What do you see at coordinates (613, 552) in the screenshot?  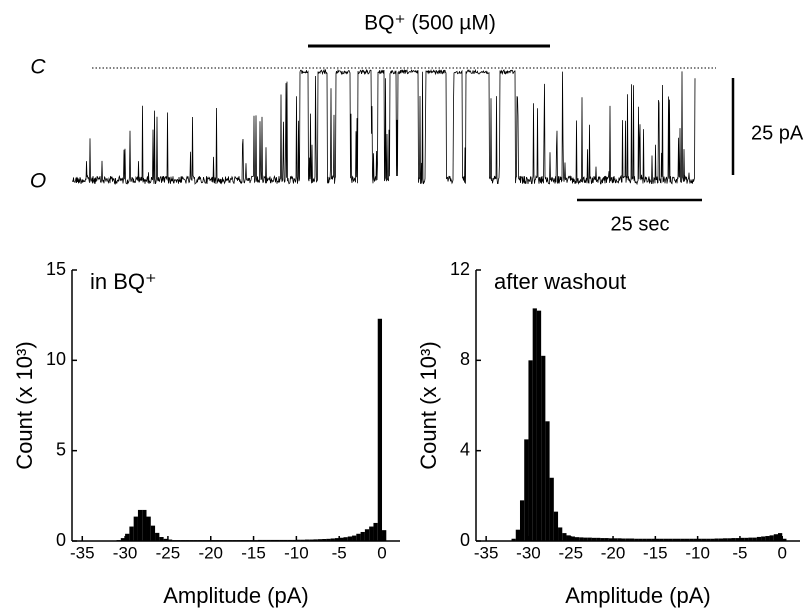 I see `x-tick-label: -20` at bounding box center [613, 552].